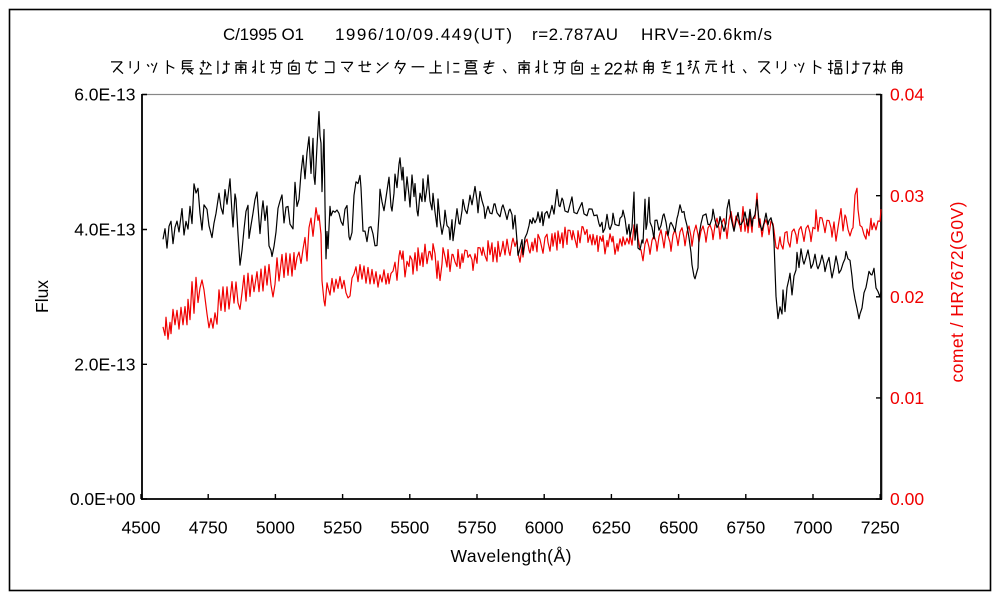  What do you see at coordinates (275, 528) in the screenshot?
I see `svg-text: 5000` at bounding box center [275, 528].